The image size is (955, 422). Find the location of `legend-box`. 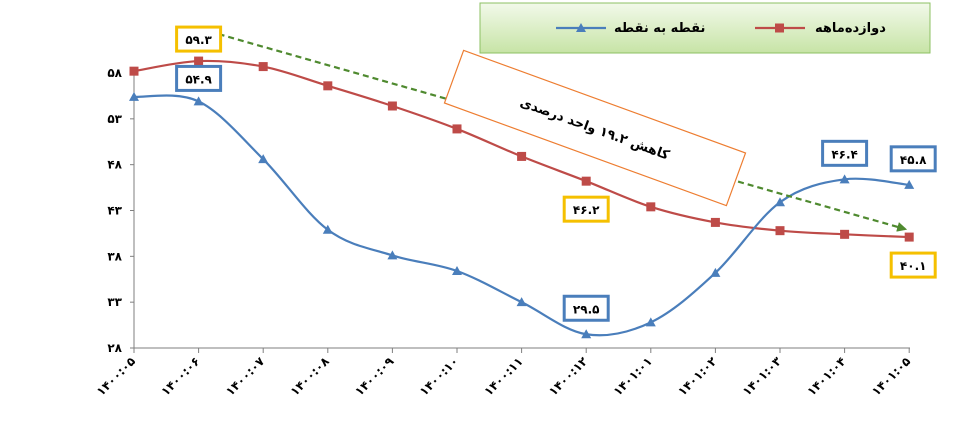

legend-box is located at coordinates (705, 28).